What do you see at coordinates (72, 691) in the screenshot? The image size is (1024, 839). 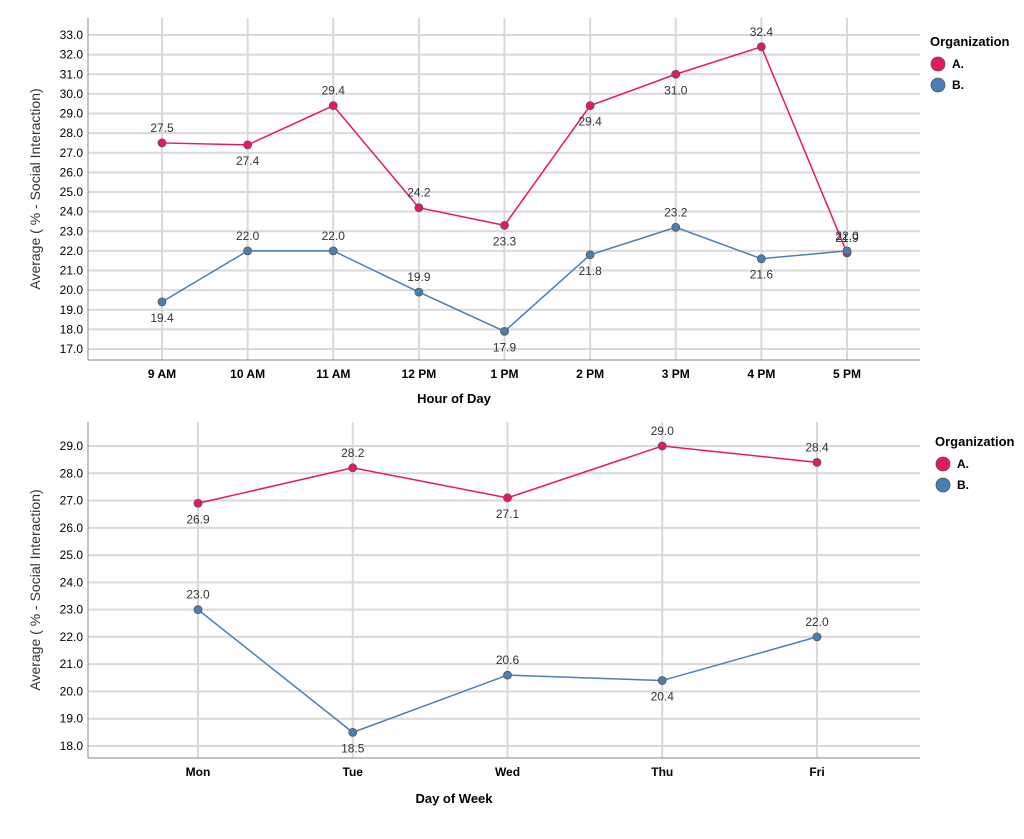 I see `y-tick-label: 20.0` at bounding box center [72, 691].